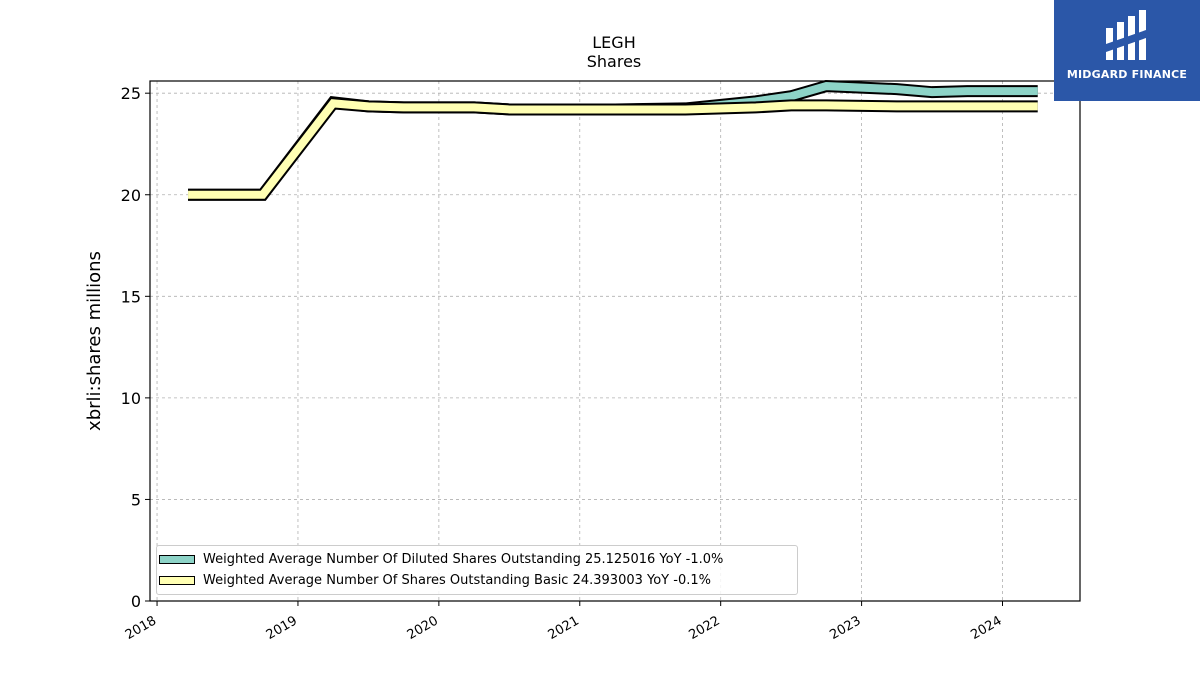 Image resolution: width=1200 pixels, height=675 pixels. I want to click on series-line-basic, so click(613, 149).